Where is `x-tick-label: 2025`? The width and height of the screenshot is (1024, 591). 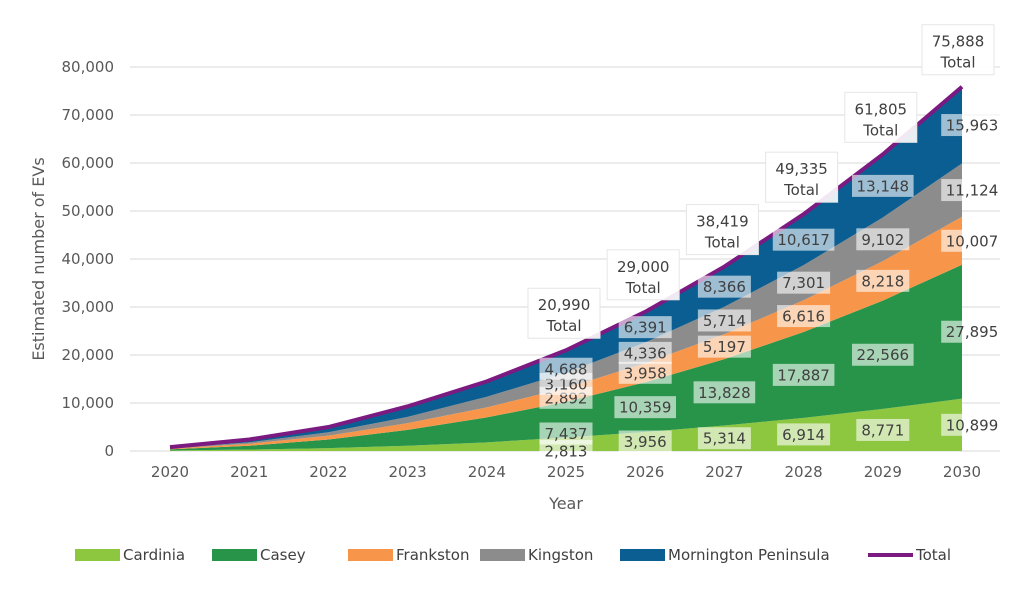
x-tick-label: 2025 is located at coordinates (566, 472).